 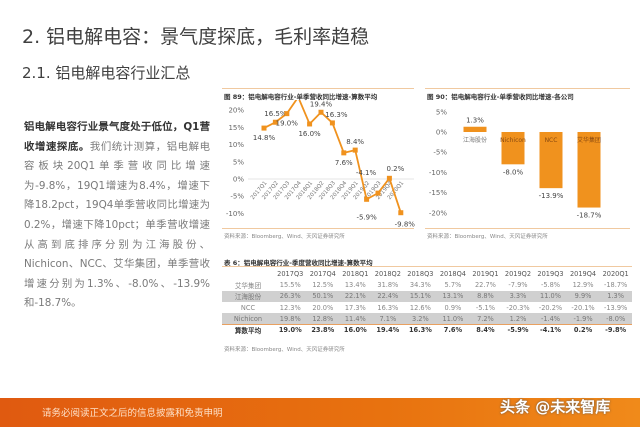 What do you see at coordinates (583, 273) in the screenshot?
I see `column-header: 2019Q4` at bounding box center [583, 273].